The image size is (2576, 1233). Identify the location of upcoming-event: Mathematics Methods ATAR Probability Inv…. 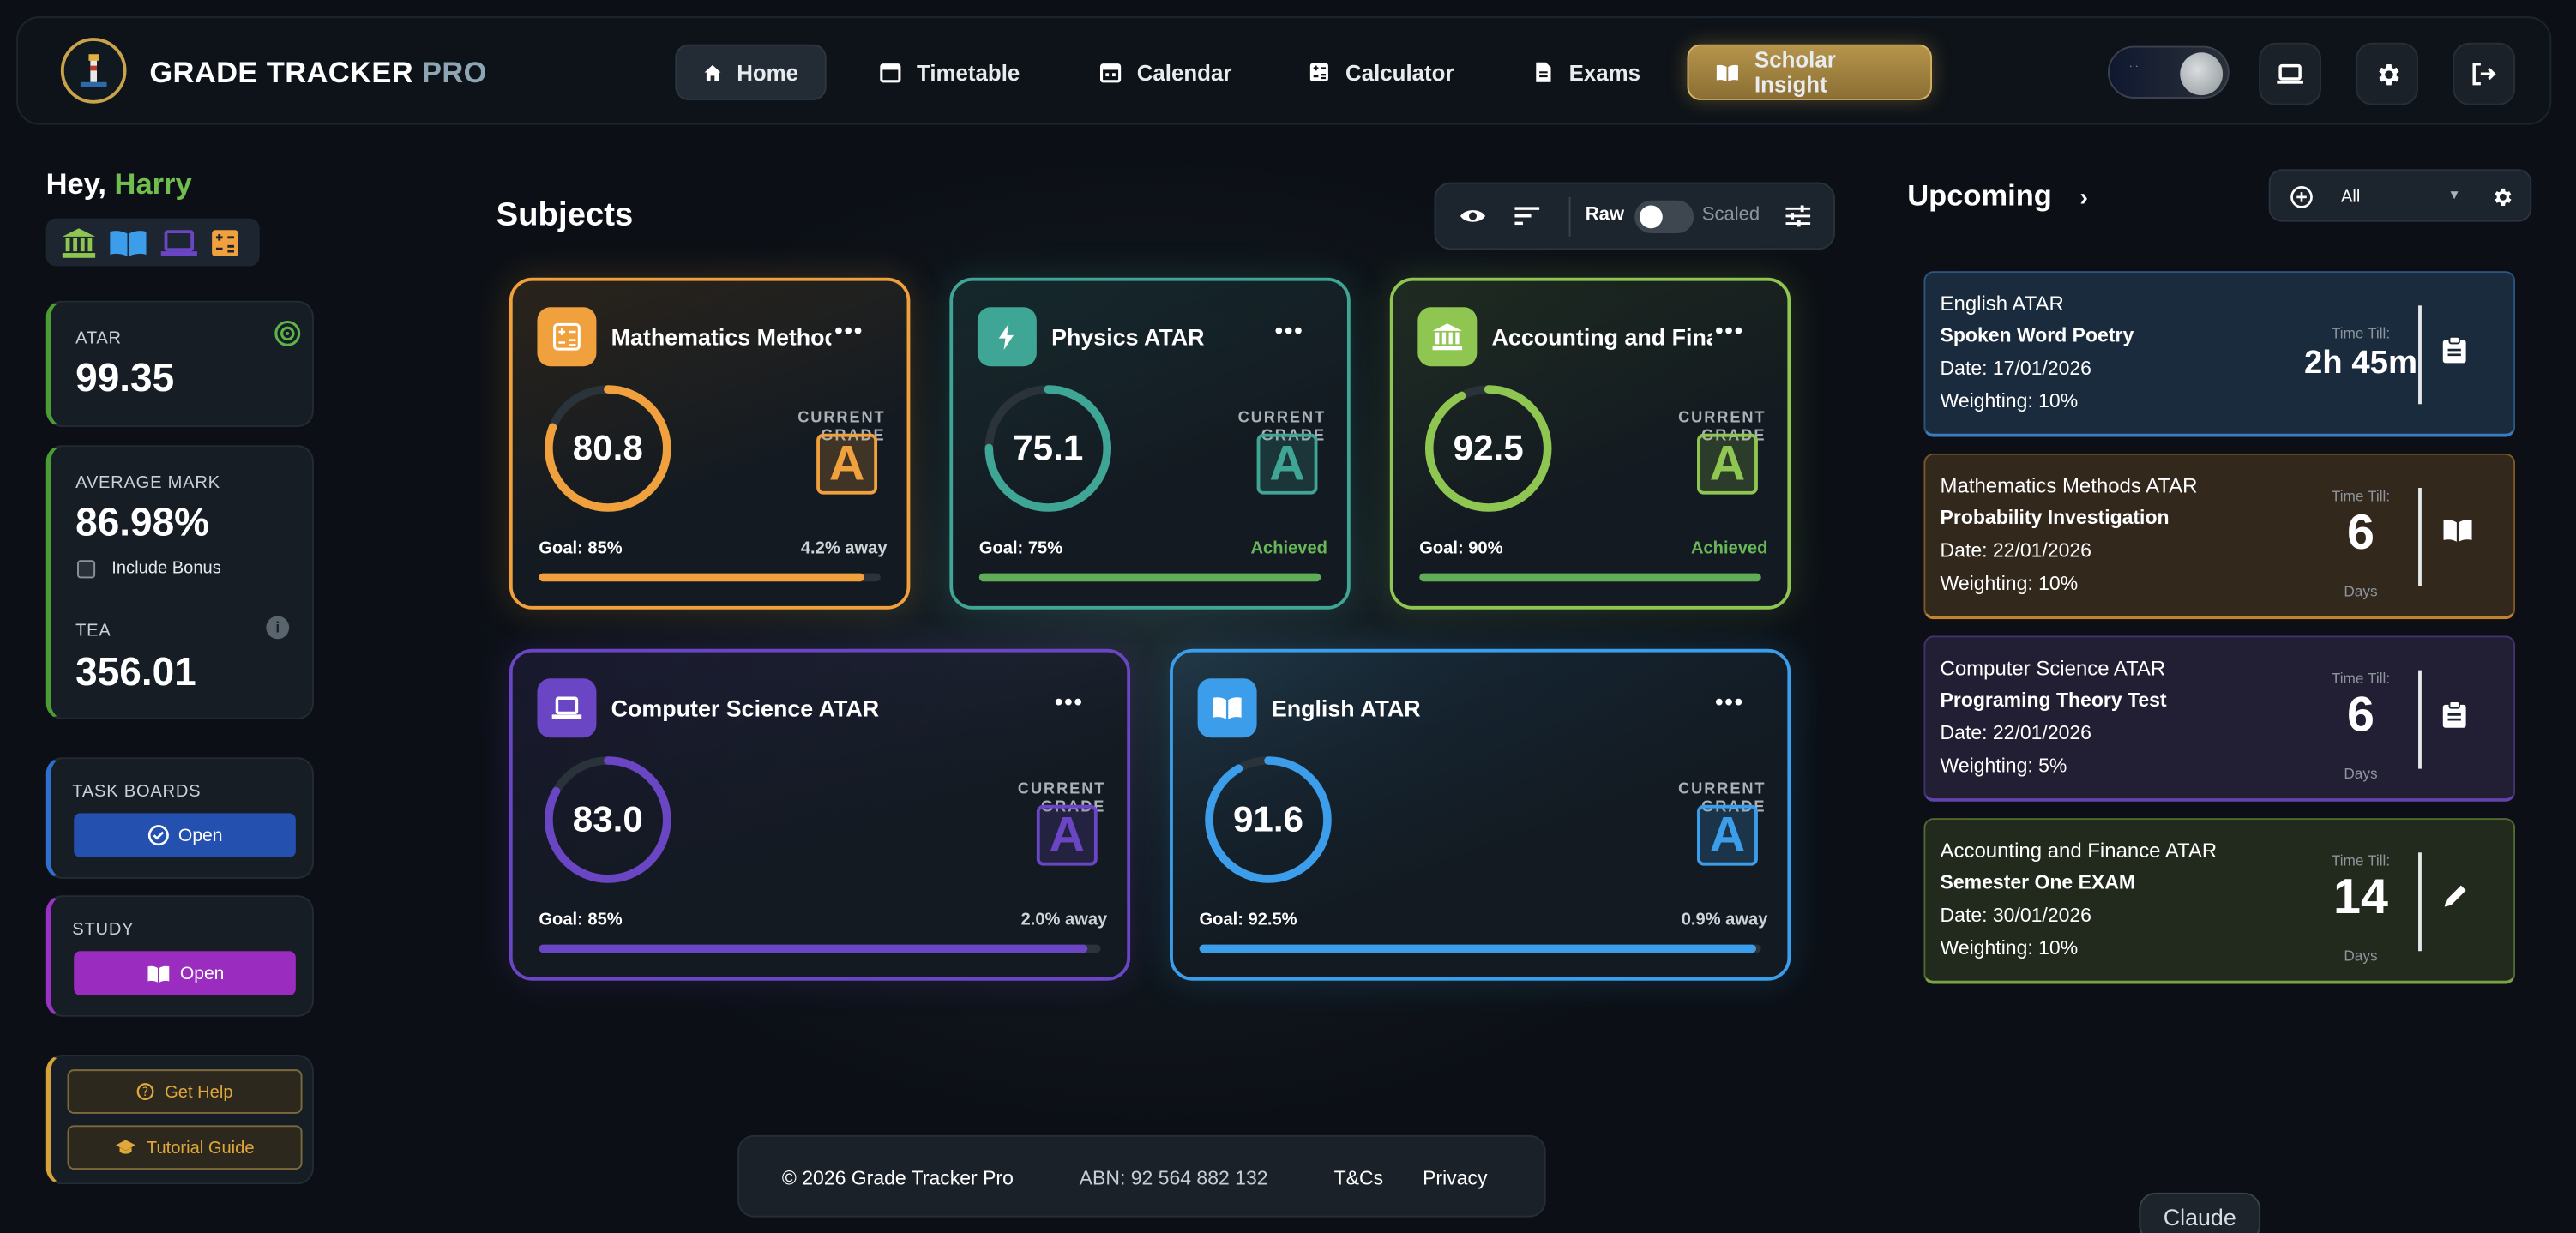
(2219, 536).